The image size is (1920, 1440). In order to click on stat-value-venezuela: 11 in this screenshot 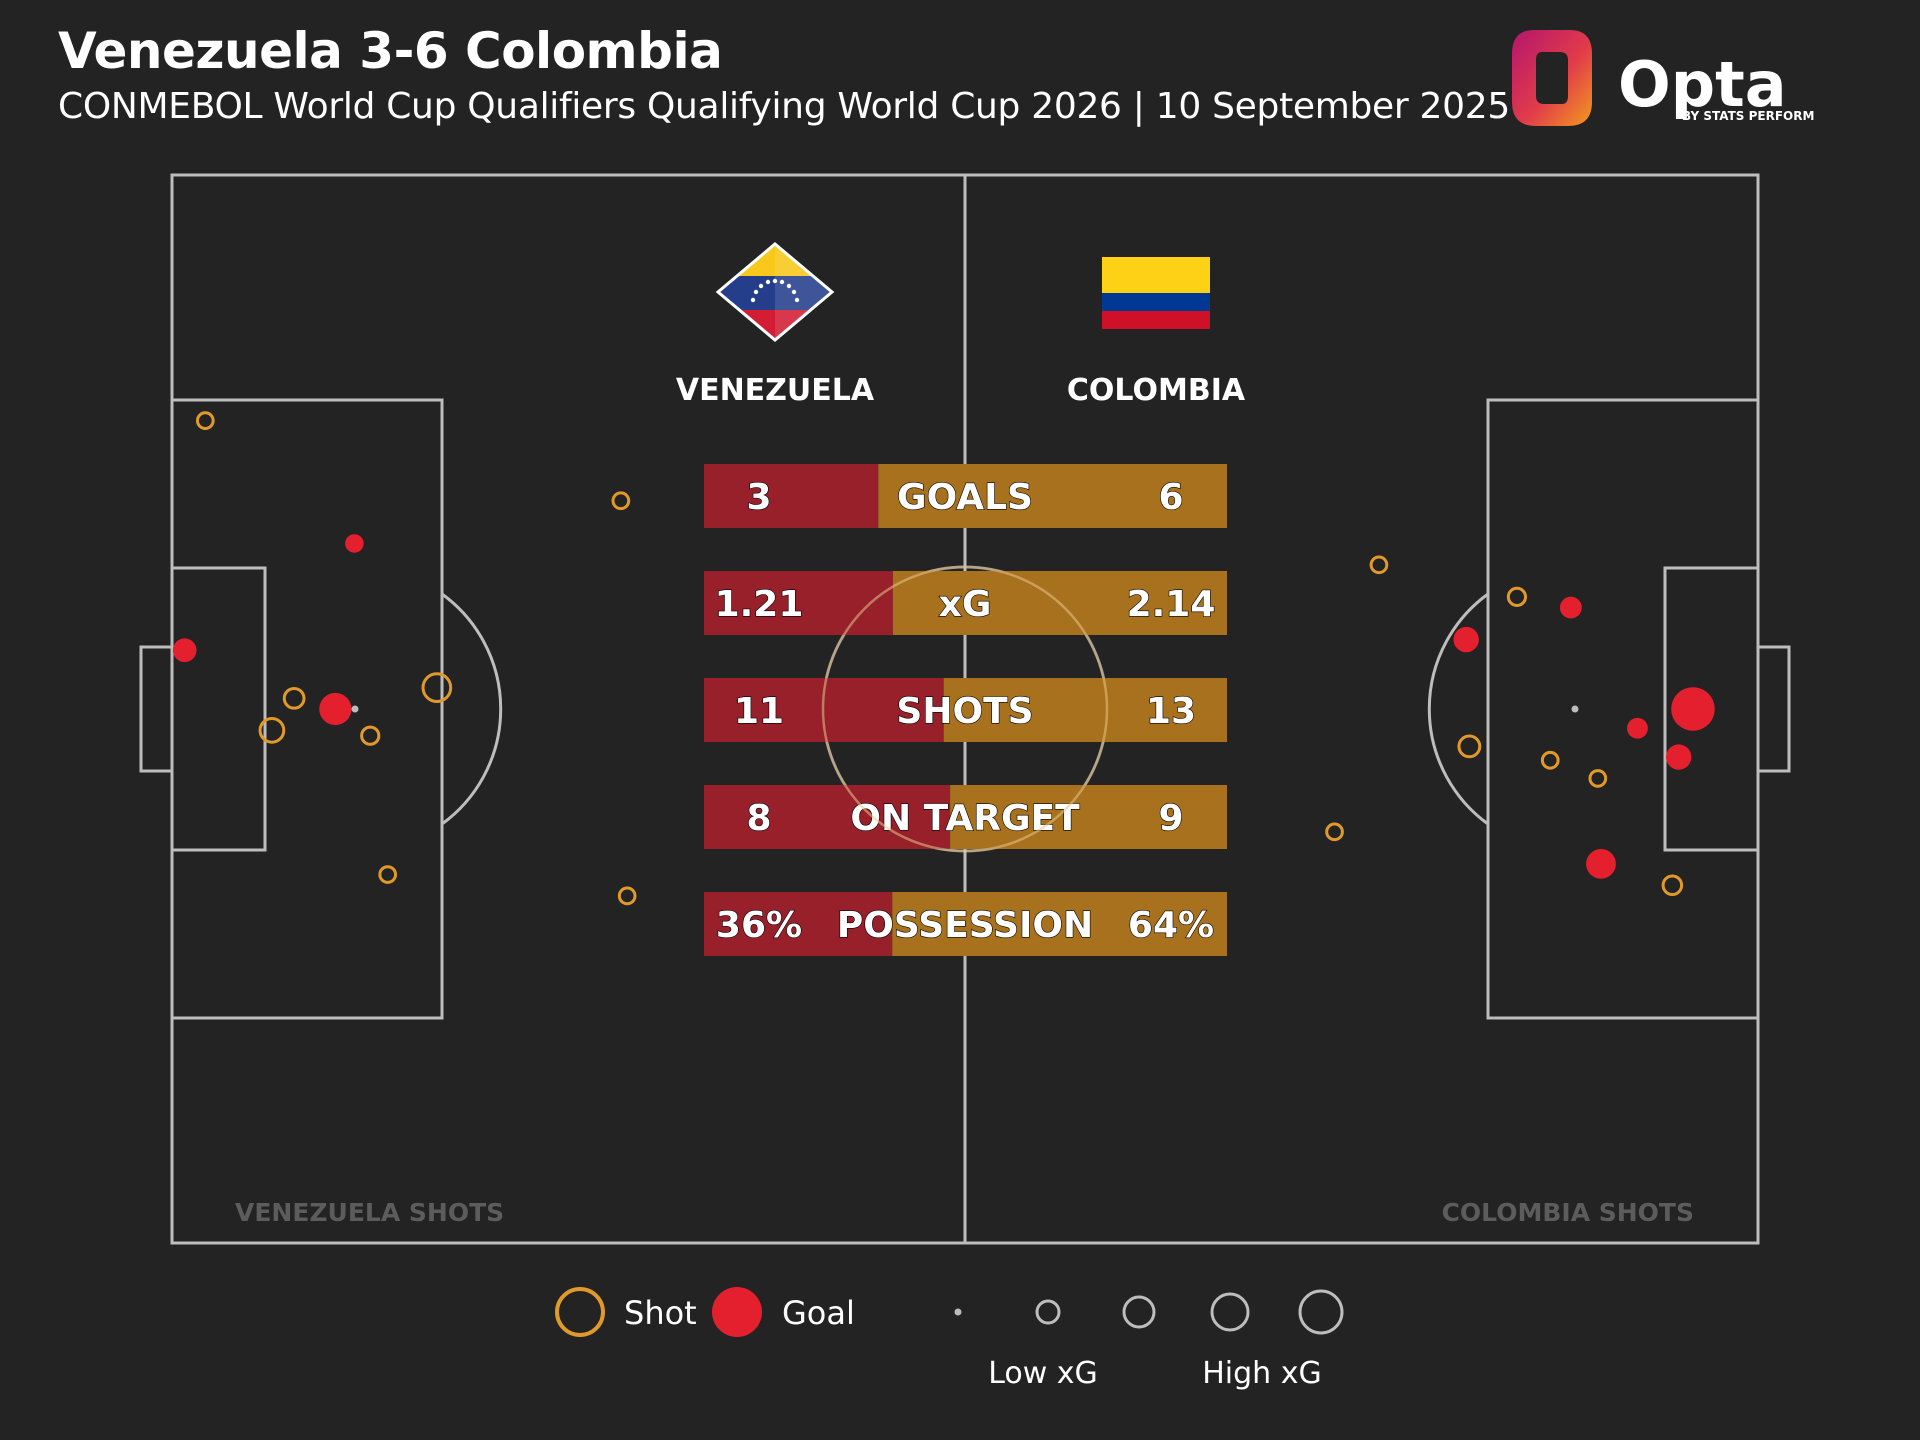, I will do `click(759, 711)`.